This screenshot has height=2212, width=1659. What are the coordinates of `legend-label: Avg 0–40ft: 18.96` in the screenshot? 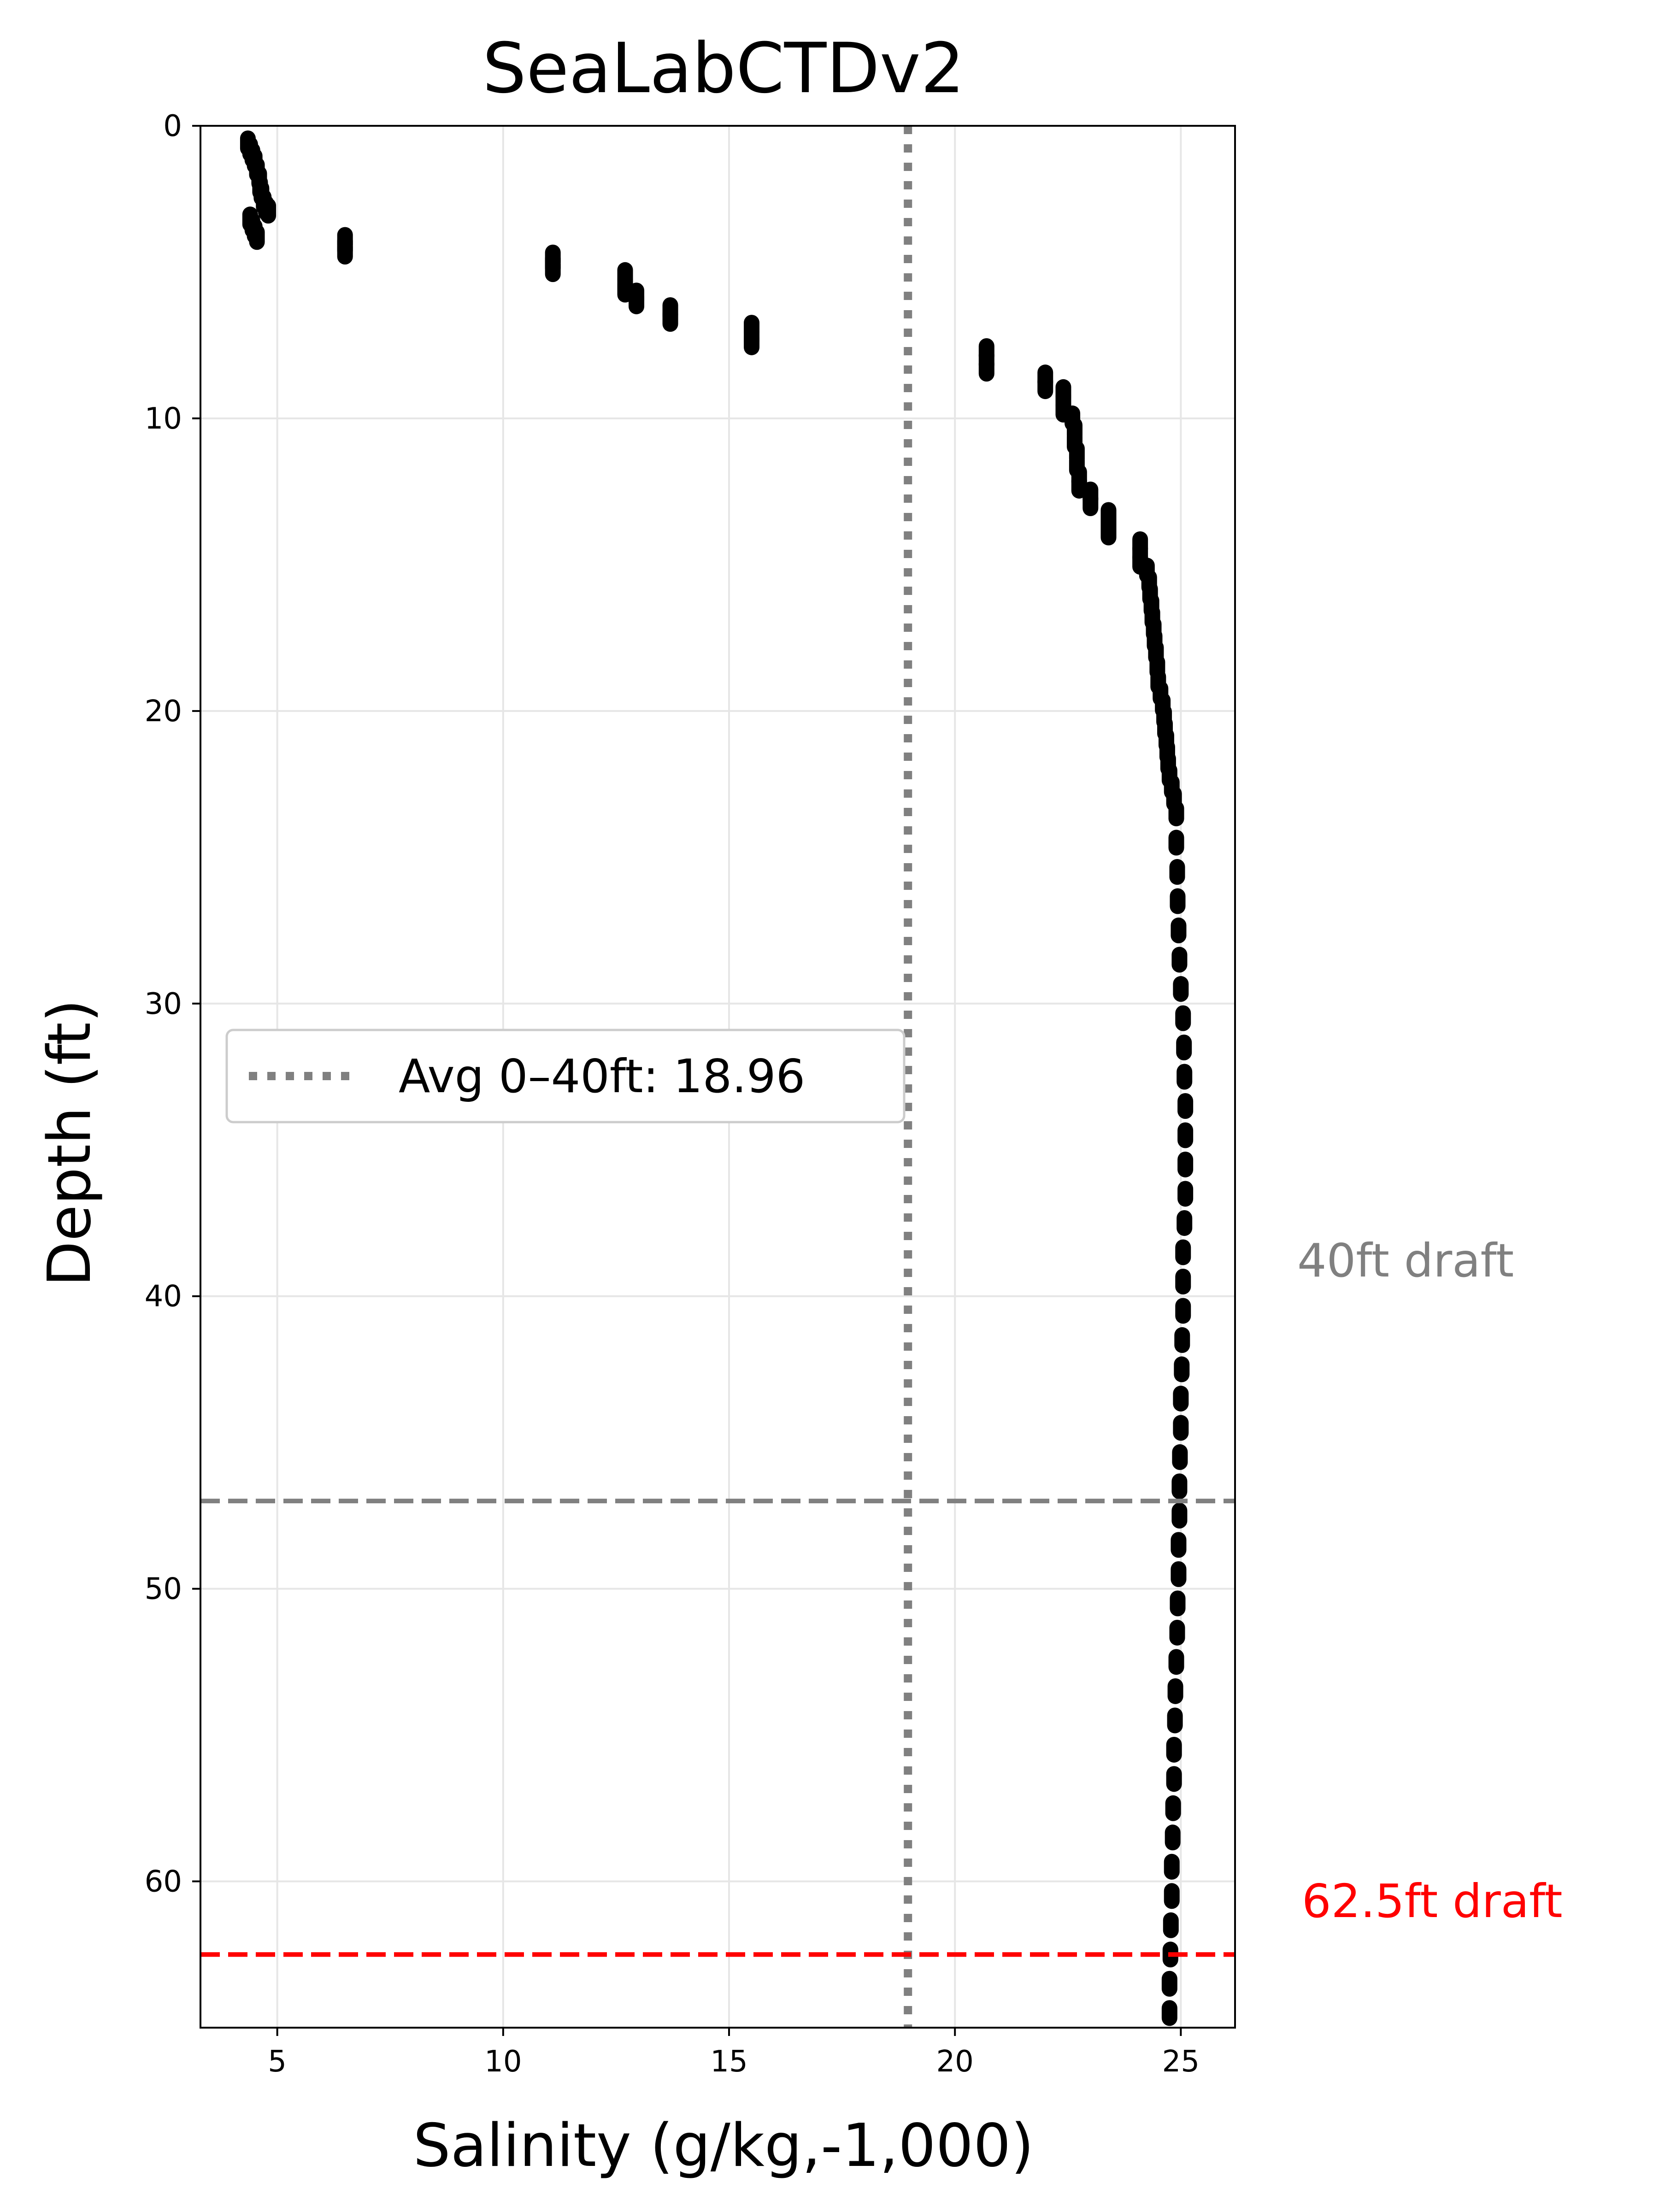 It's located at (602, 1076).